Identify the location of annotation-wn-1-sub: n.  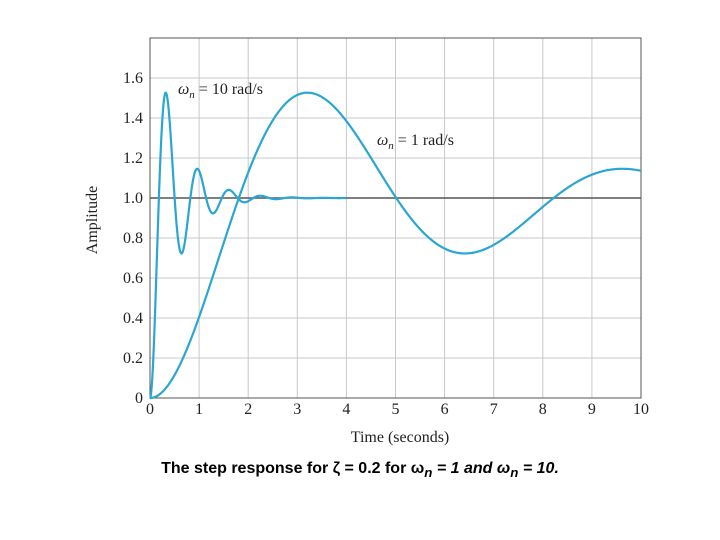
(391, 146).